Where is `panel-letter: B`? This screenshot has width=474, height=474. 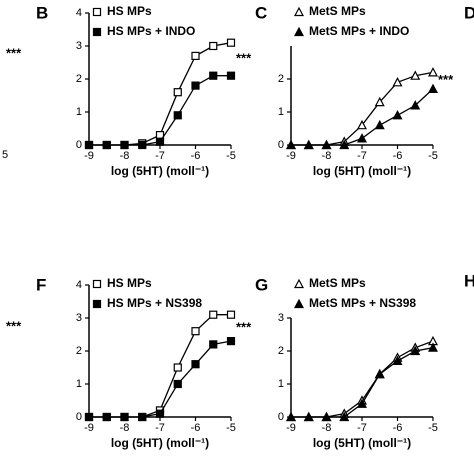 panel-letter: B is located at coordinates (42, 12).